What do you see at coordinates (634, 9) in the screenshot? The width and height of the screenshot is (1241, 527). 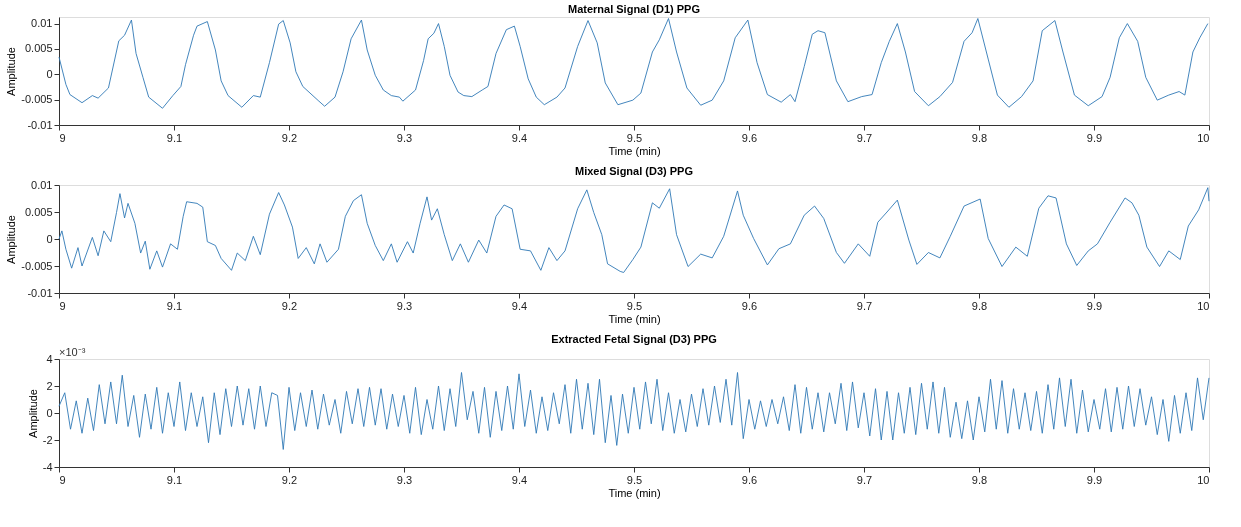 I see `chart-title: Maternal Signal (D1) PPG` at bounding box center [634, 9].